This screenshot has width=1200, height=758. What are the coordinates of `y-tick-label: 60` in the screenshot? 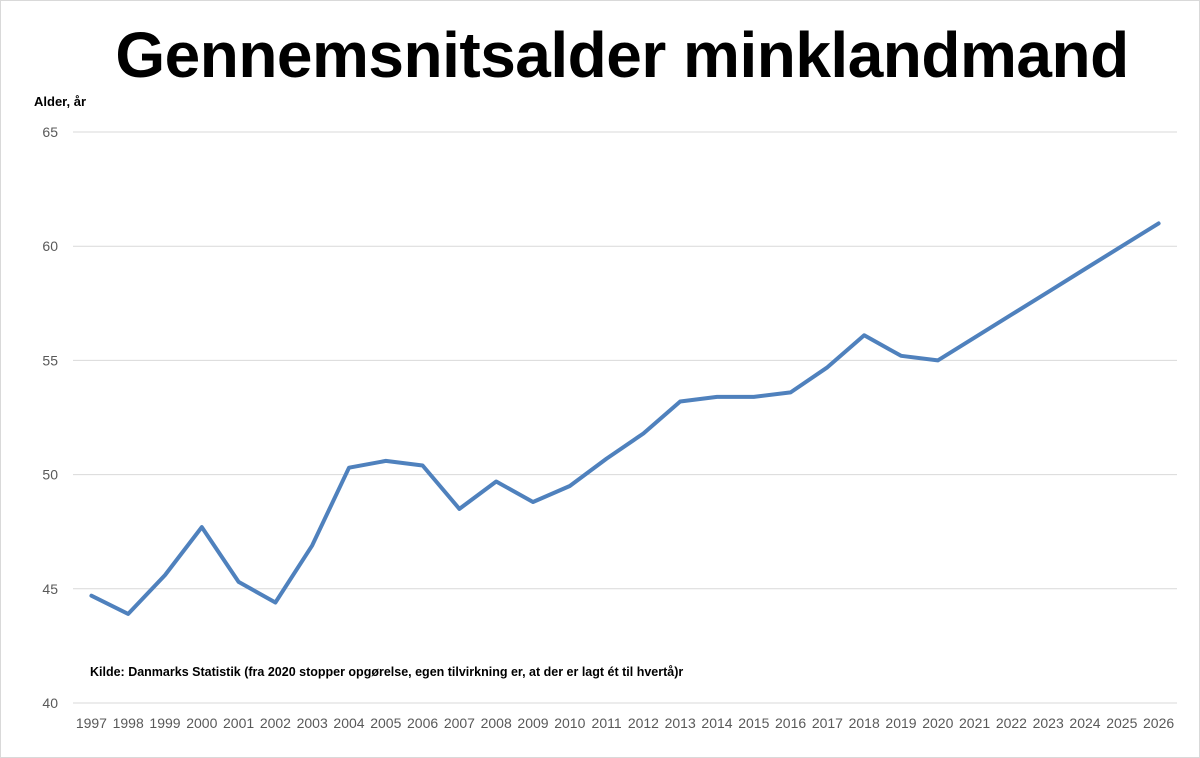 It's located at (50, 246).